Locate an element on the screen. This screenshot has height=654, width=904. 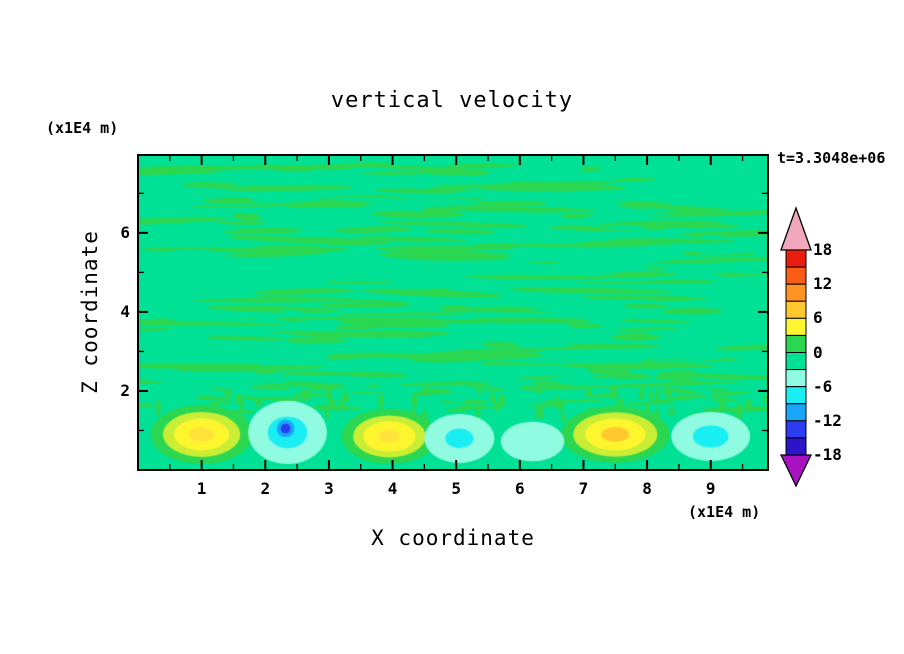
colorbar-tick-label: 0 is located at coordinates (818, 352).